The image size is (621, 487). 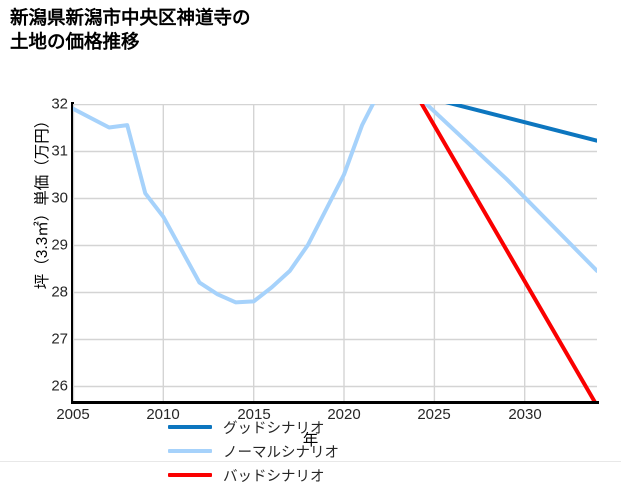 What do you see at coordinates (59, 292) in the screenshot?
I see `y-tick-28: 28` at bounding box center [59, 292].